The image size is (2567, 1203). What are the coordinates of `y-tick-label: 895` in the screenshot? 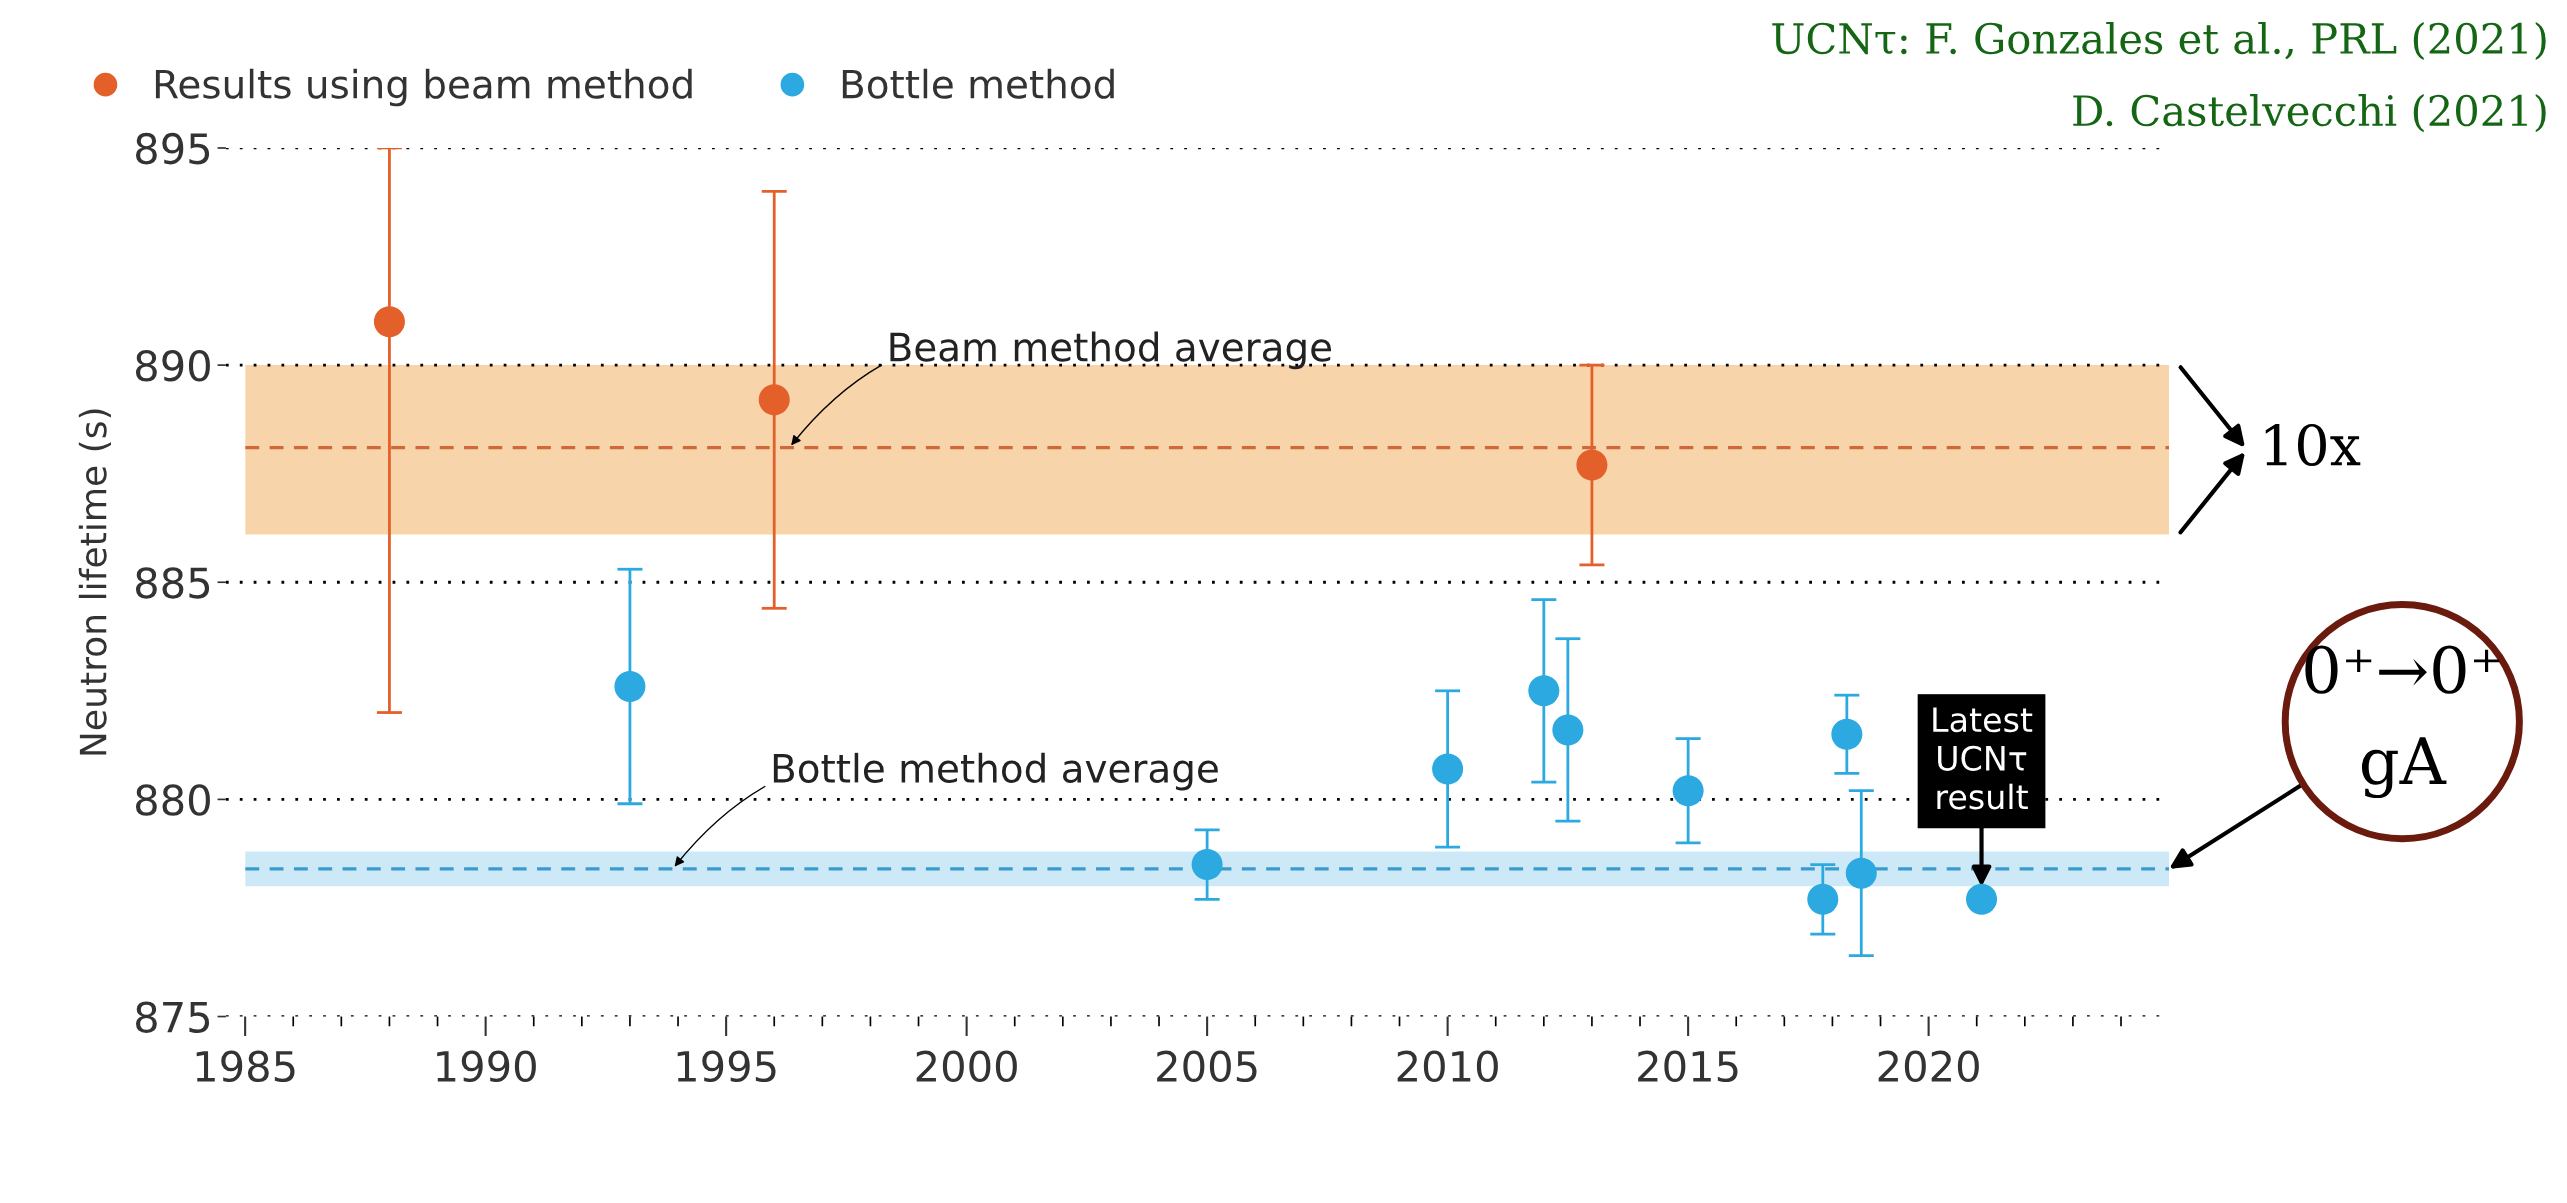 It's located at (173, 148).